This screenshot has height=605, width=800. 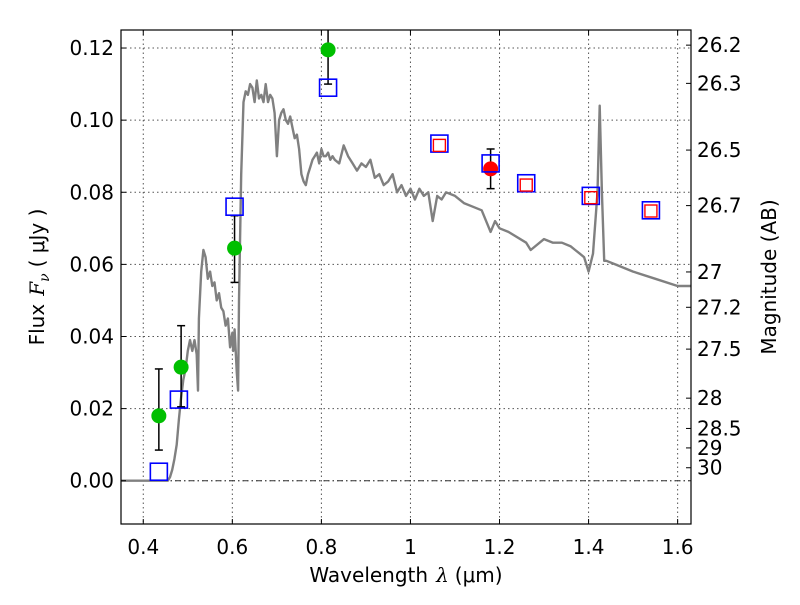 What do you see at coordinates (769, 276) in the screenshot?
I see `magnitude-axis-title: Magnitude (AB)` at bounding box center [769, 276].